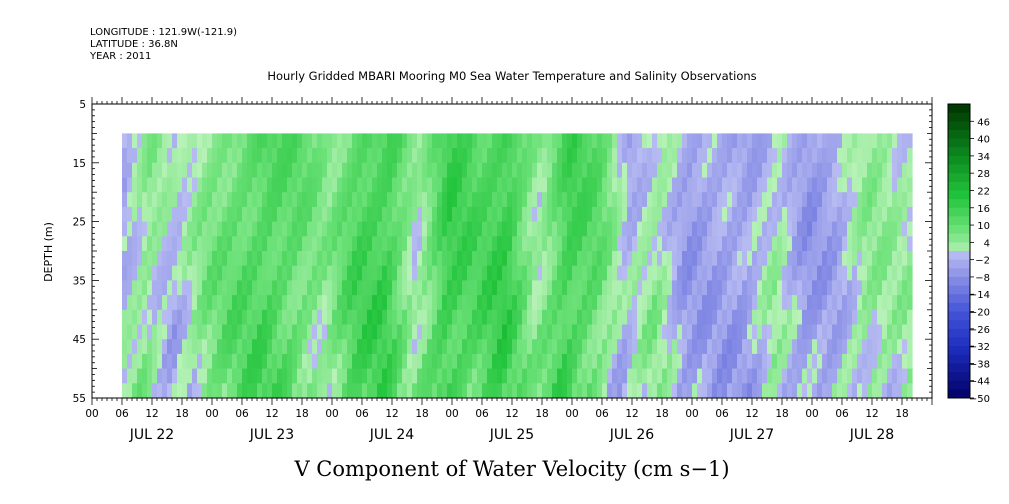  I want to click on y-tick-label: 35, so click(79, 281).